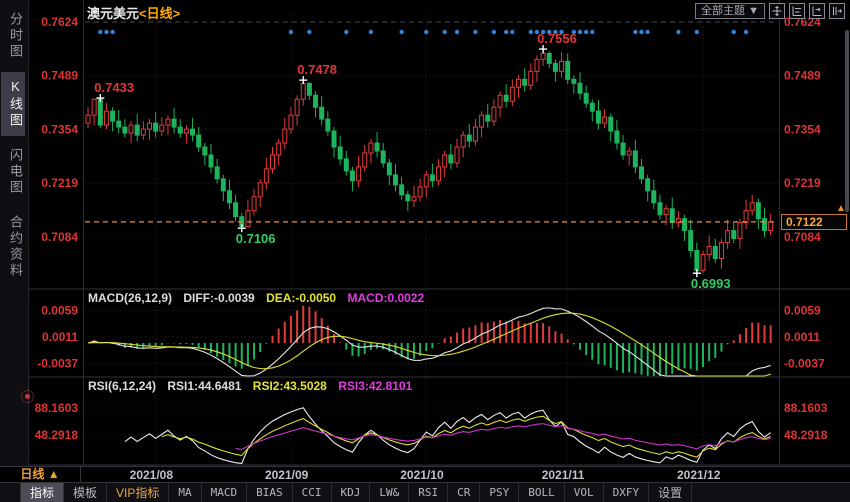 Image resolution: width=850 pixels, height=502 pixels. Describe the element at coordinates (130, 298) in the screenshot. I see `macd-title: MACD(26,12,9)` at that location.